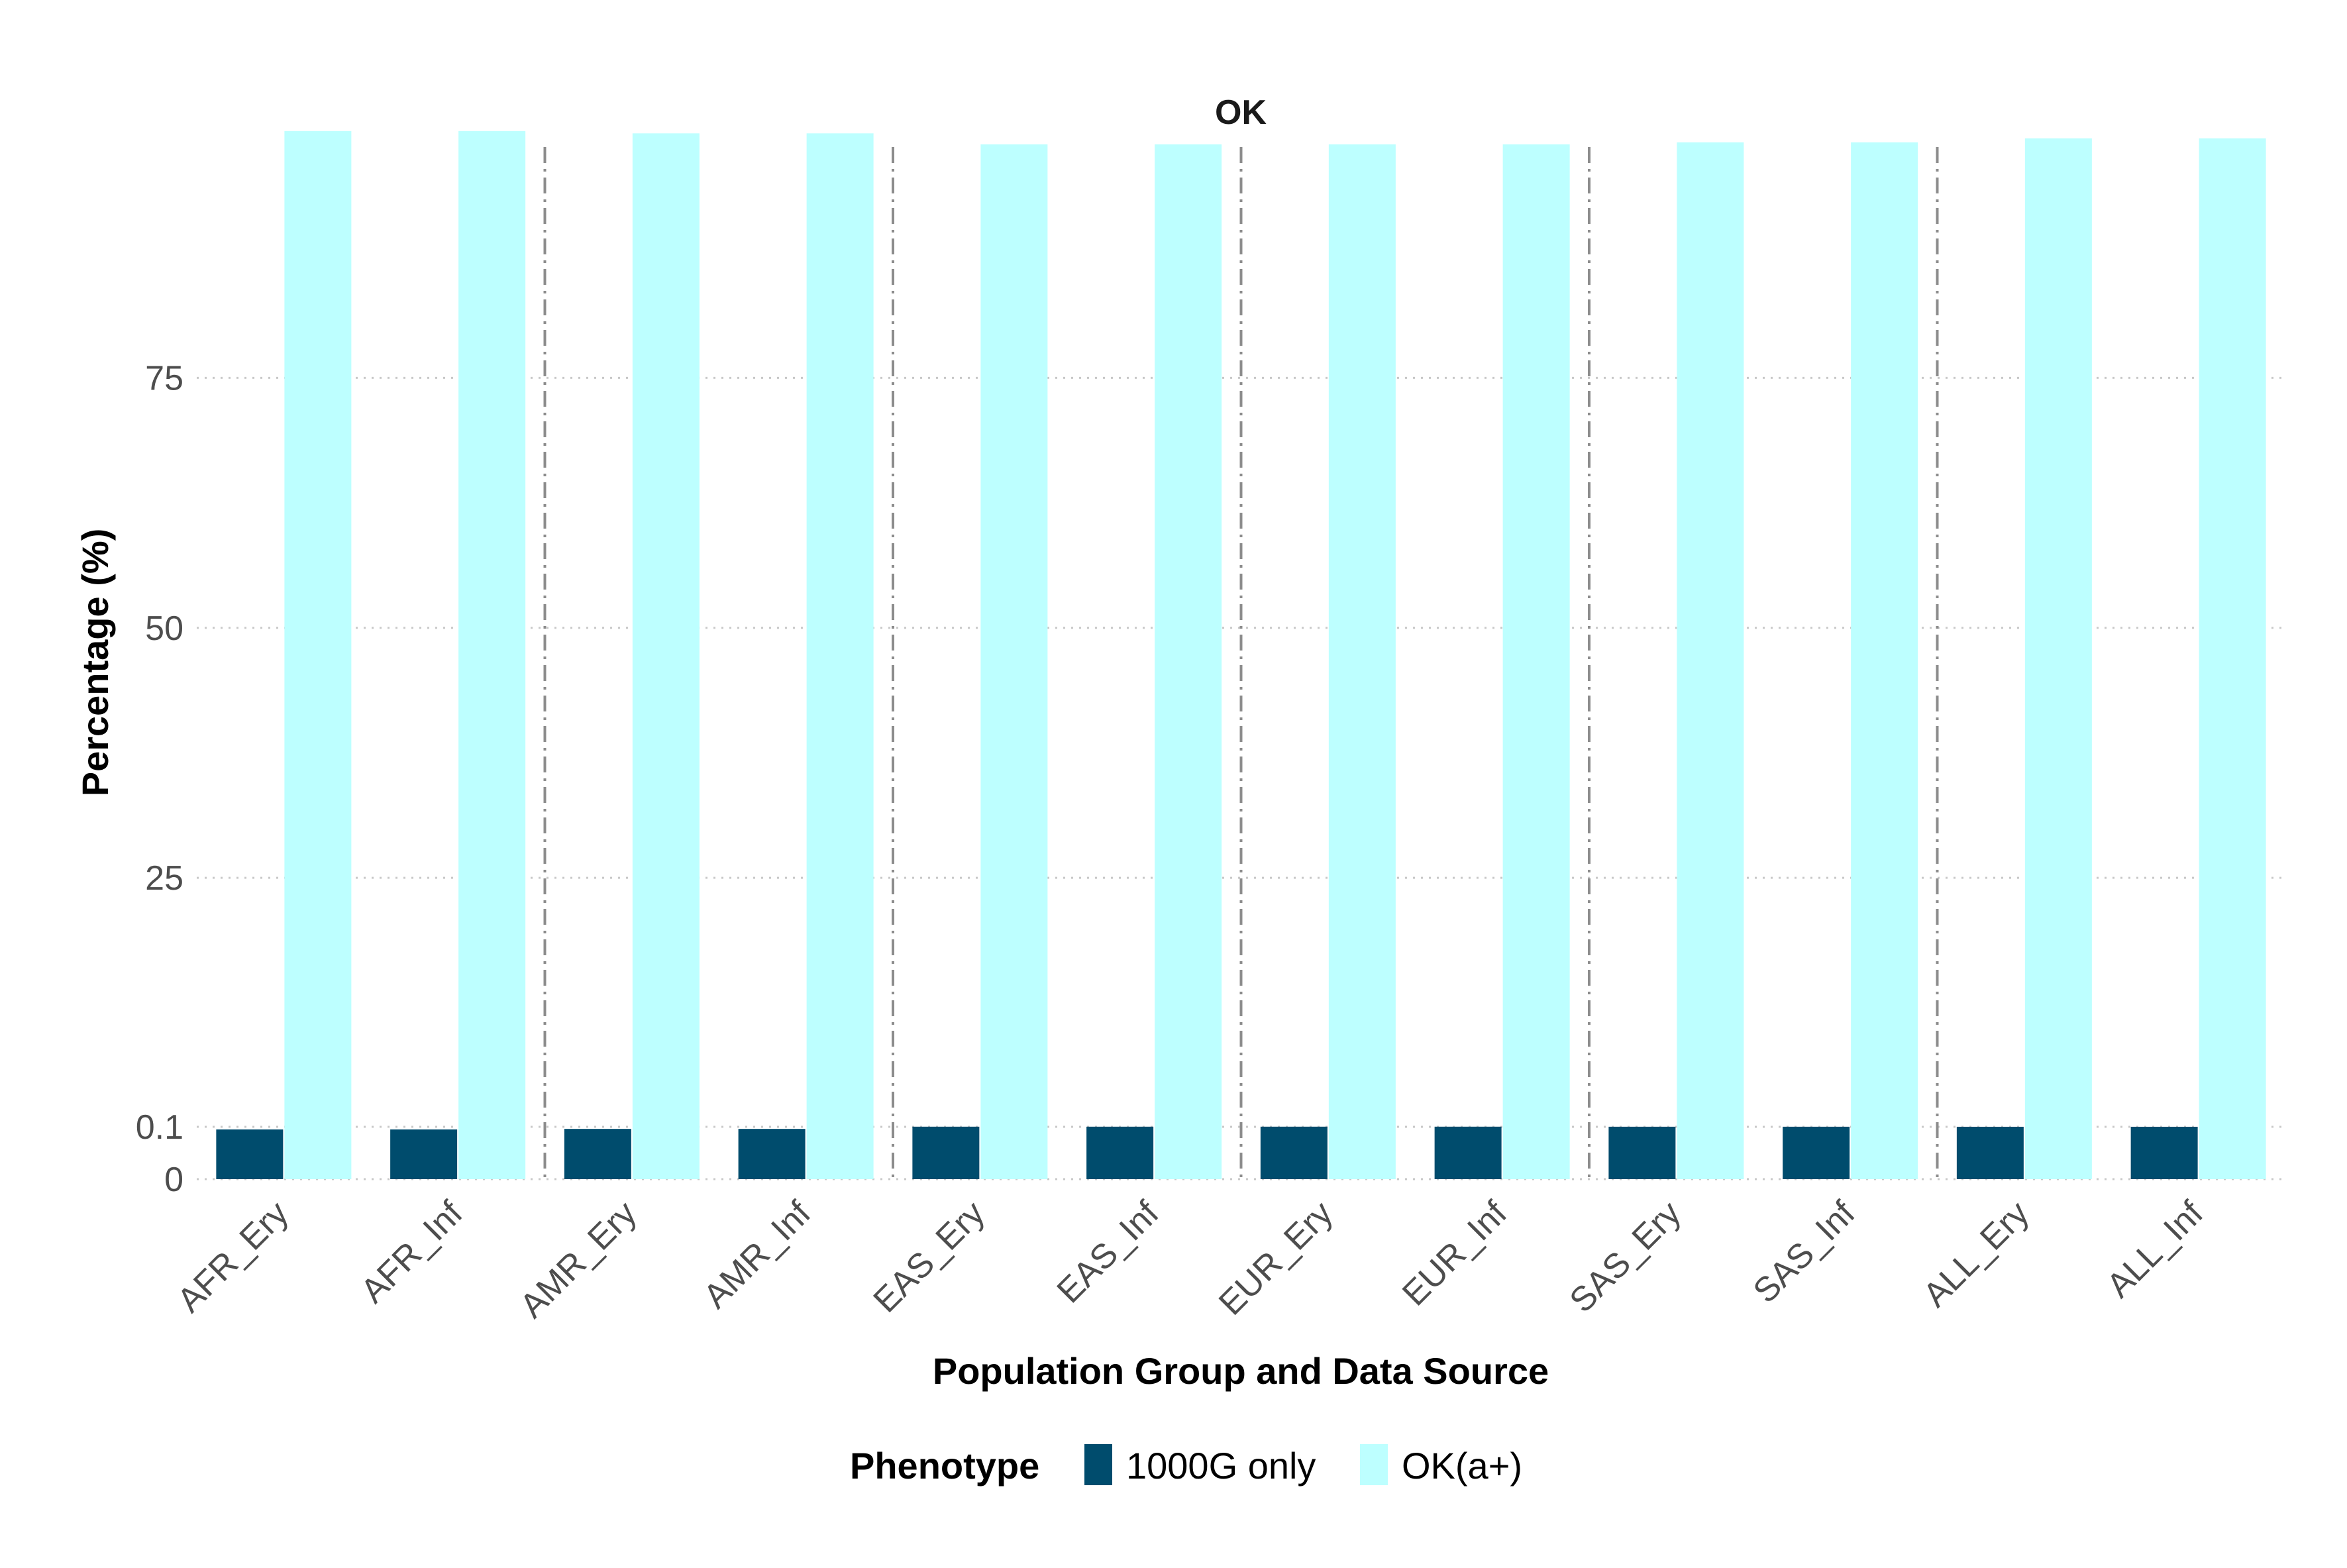  What do you see at coordinates (1884, 660) in the screenshot?
I see `bar-sas-inf-ok-a` at bounding box center [1884, 660].